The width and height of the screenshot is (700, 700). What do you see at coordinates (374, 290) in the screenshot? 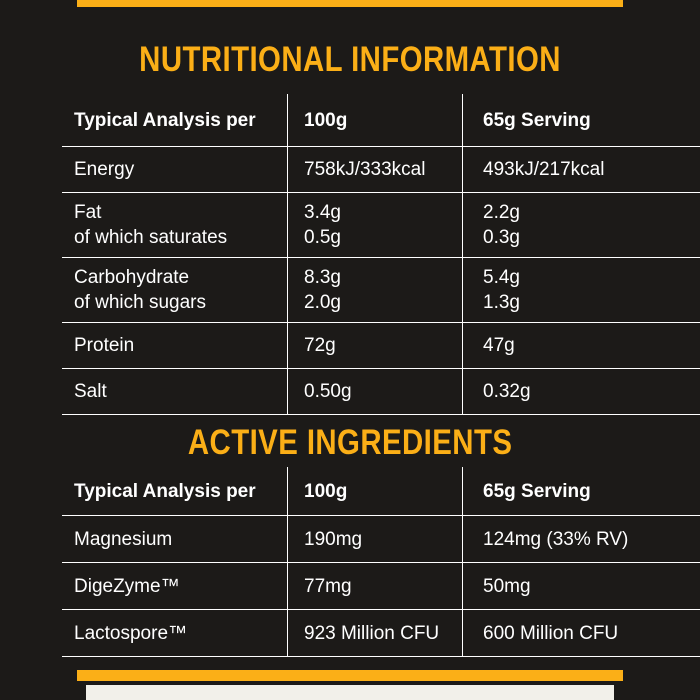
I see `value-cell: 8.3g 2.0g` at bounding box center [374, 290].